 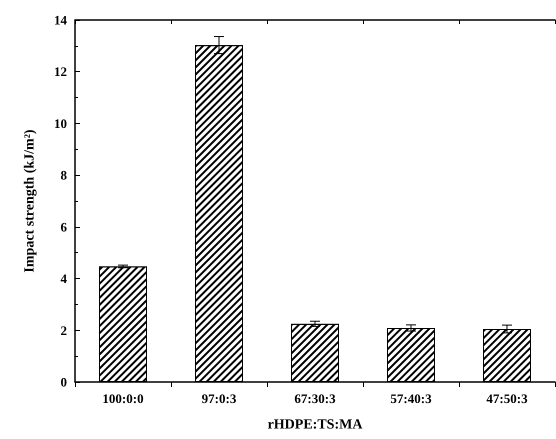 I want to click on x-tick-label: 97:0:3, so click(x=219, y=398).